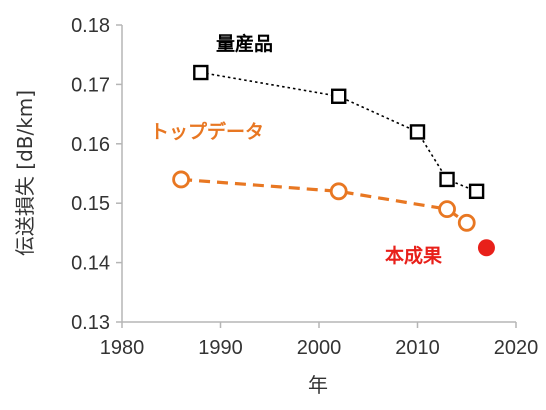 The width and height of the screenshot is (546, 410). What do you see at coordinates (318, 385) in the screenshot?
I see `x-axis-title: 年` at bounding box center [318, 385].